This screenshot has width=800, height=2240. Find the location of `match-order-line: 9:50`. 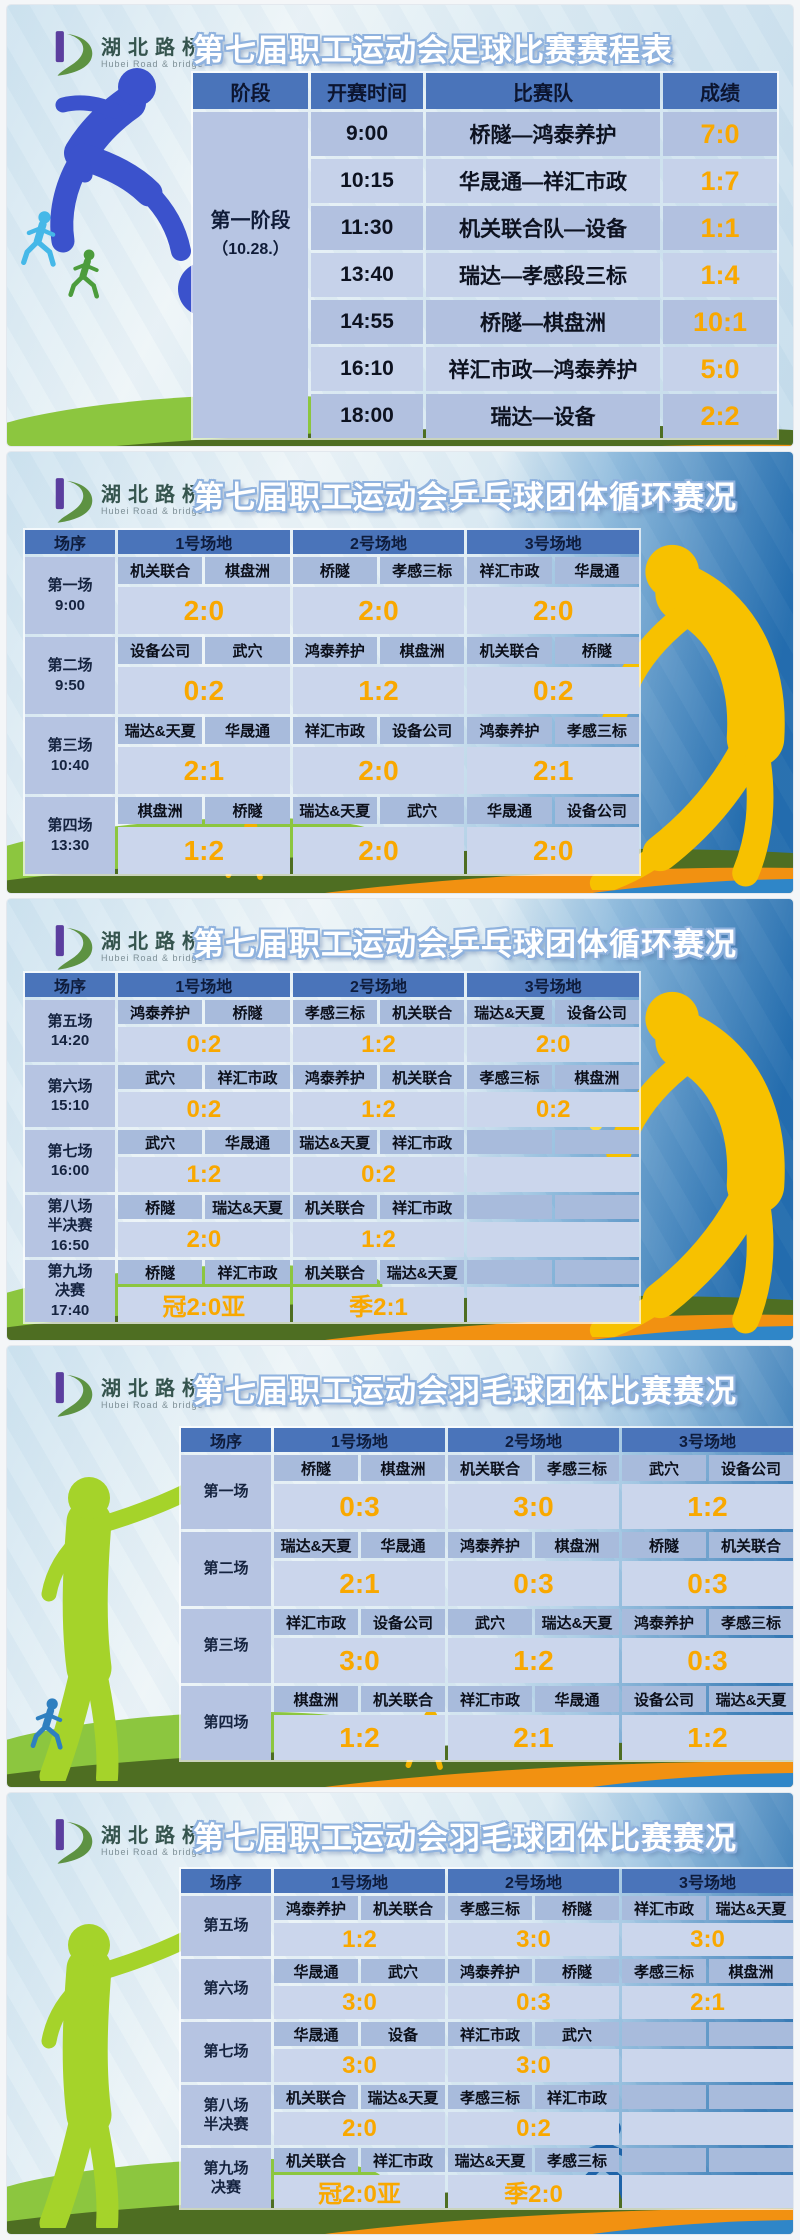

match-order-line: 9:50 is located at coordinates (70, 685).